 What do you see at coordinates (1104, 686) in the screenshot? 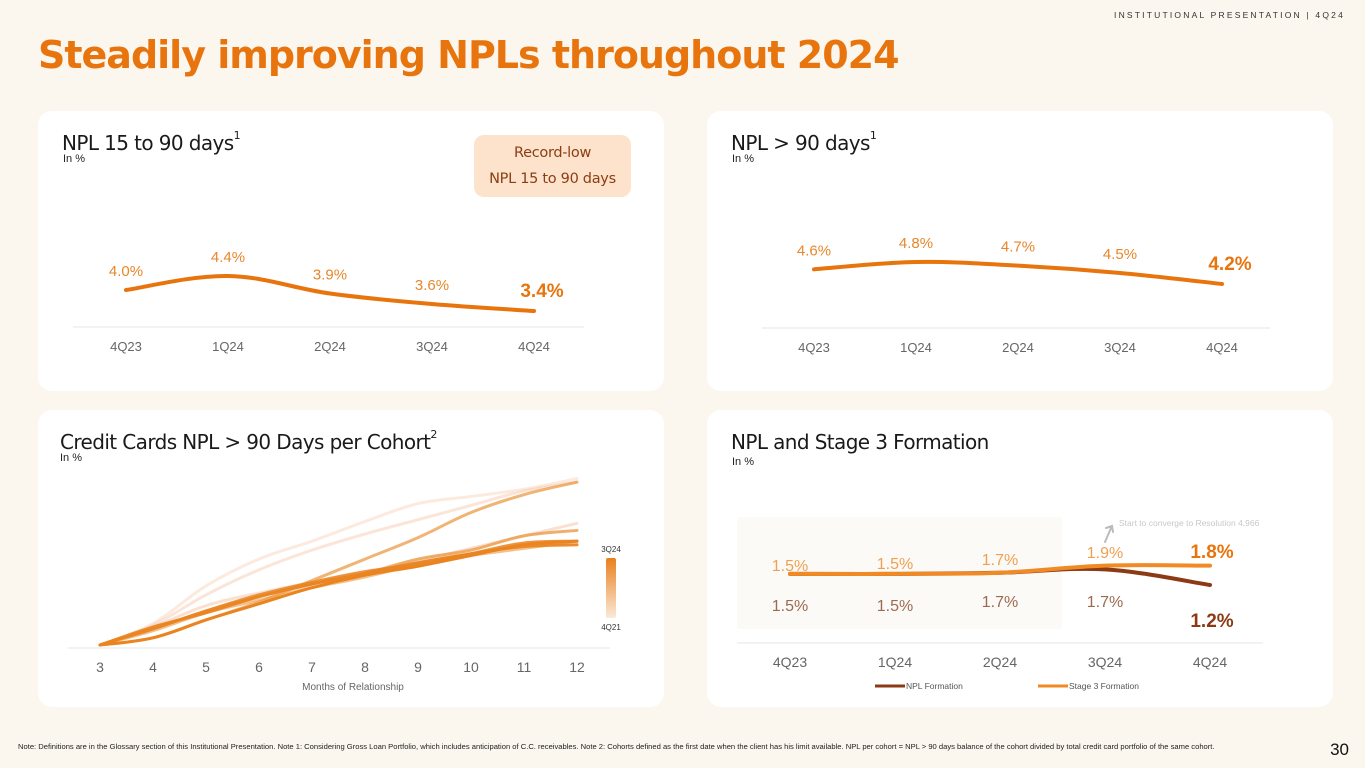
I see `legend-label-stage3: Stage 3 Formation` at bounding box center [1104, 686].